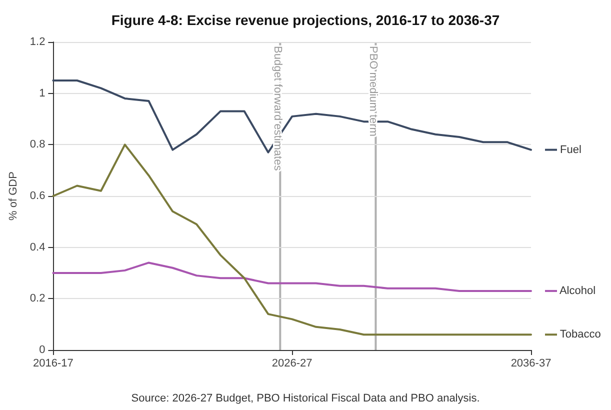  Describe the element at coordinates (305, 20) in the screenshot. I see `chart-title: Figure 4-8: Excise revenue projections, 2016-17 to 2036-37` at that location.